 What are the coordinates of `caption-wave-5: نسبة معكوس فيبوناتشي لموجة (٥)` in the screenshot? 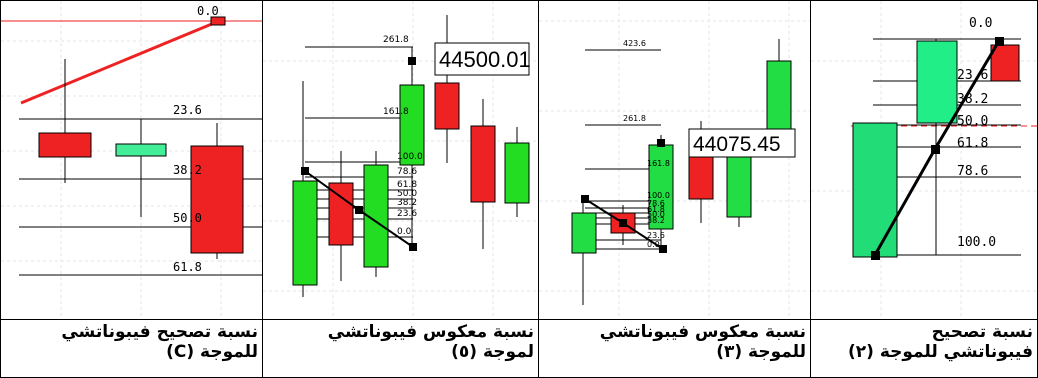 It's located at (400, 342).